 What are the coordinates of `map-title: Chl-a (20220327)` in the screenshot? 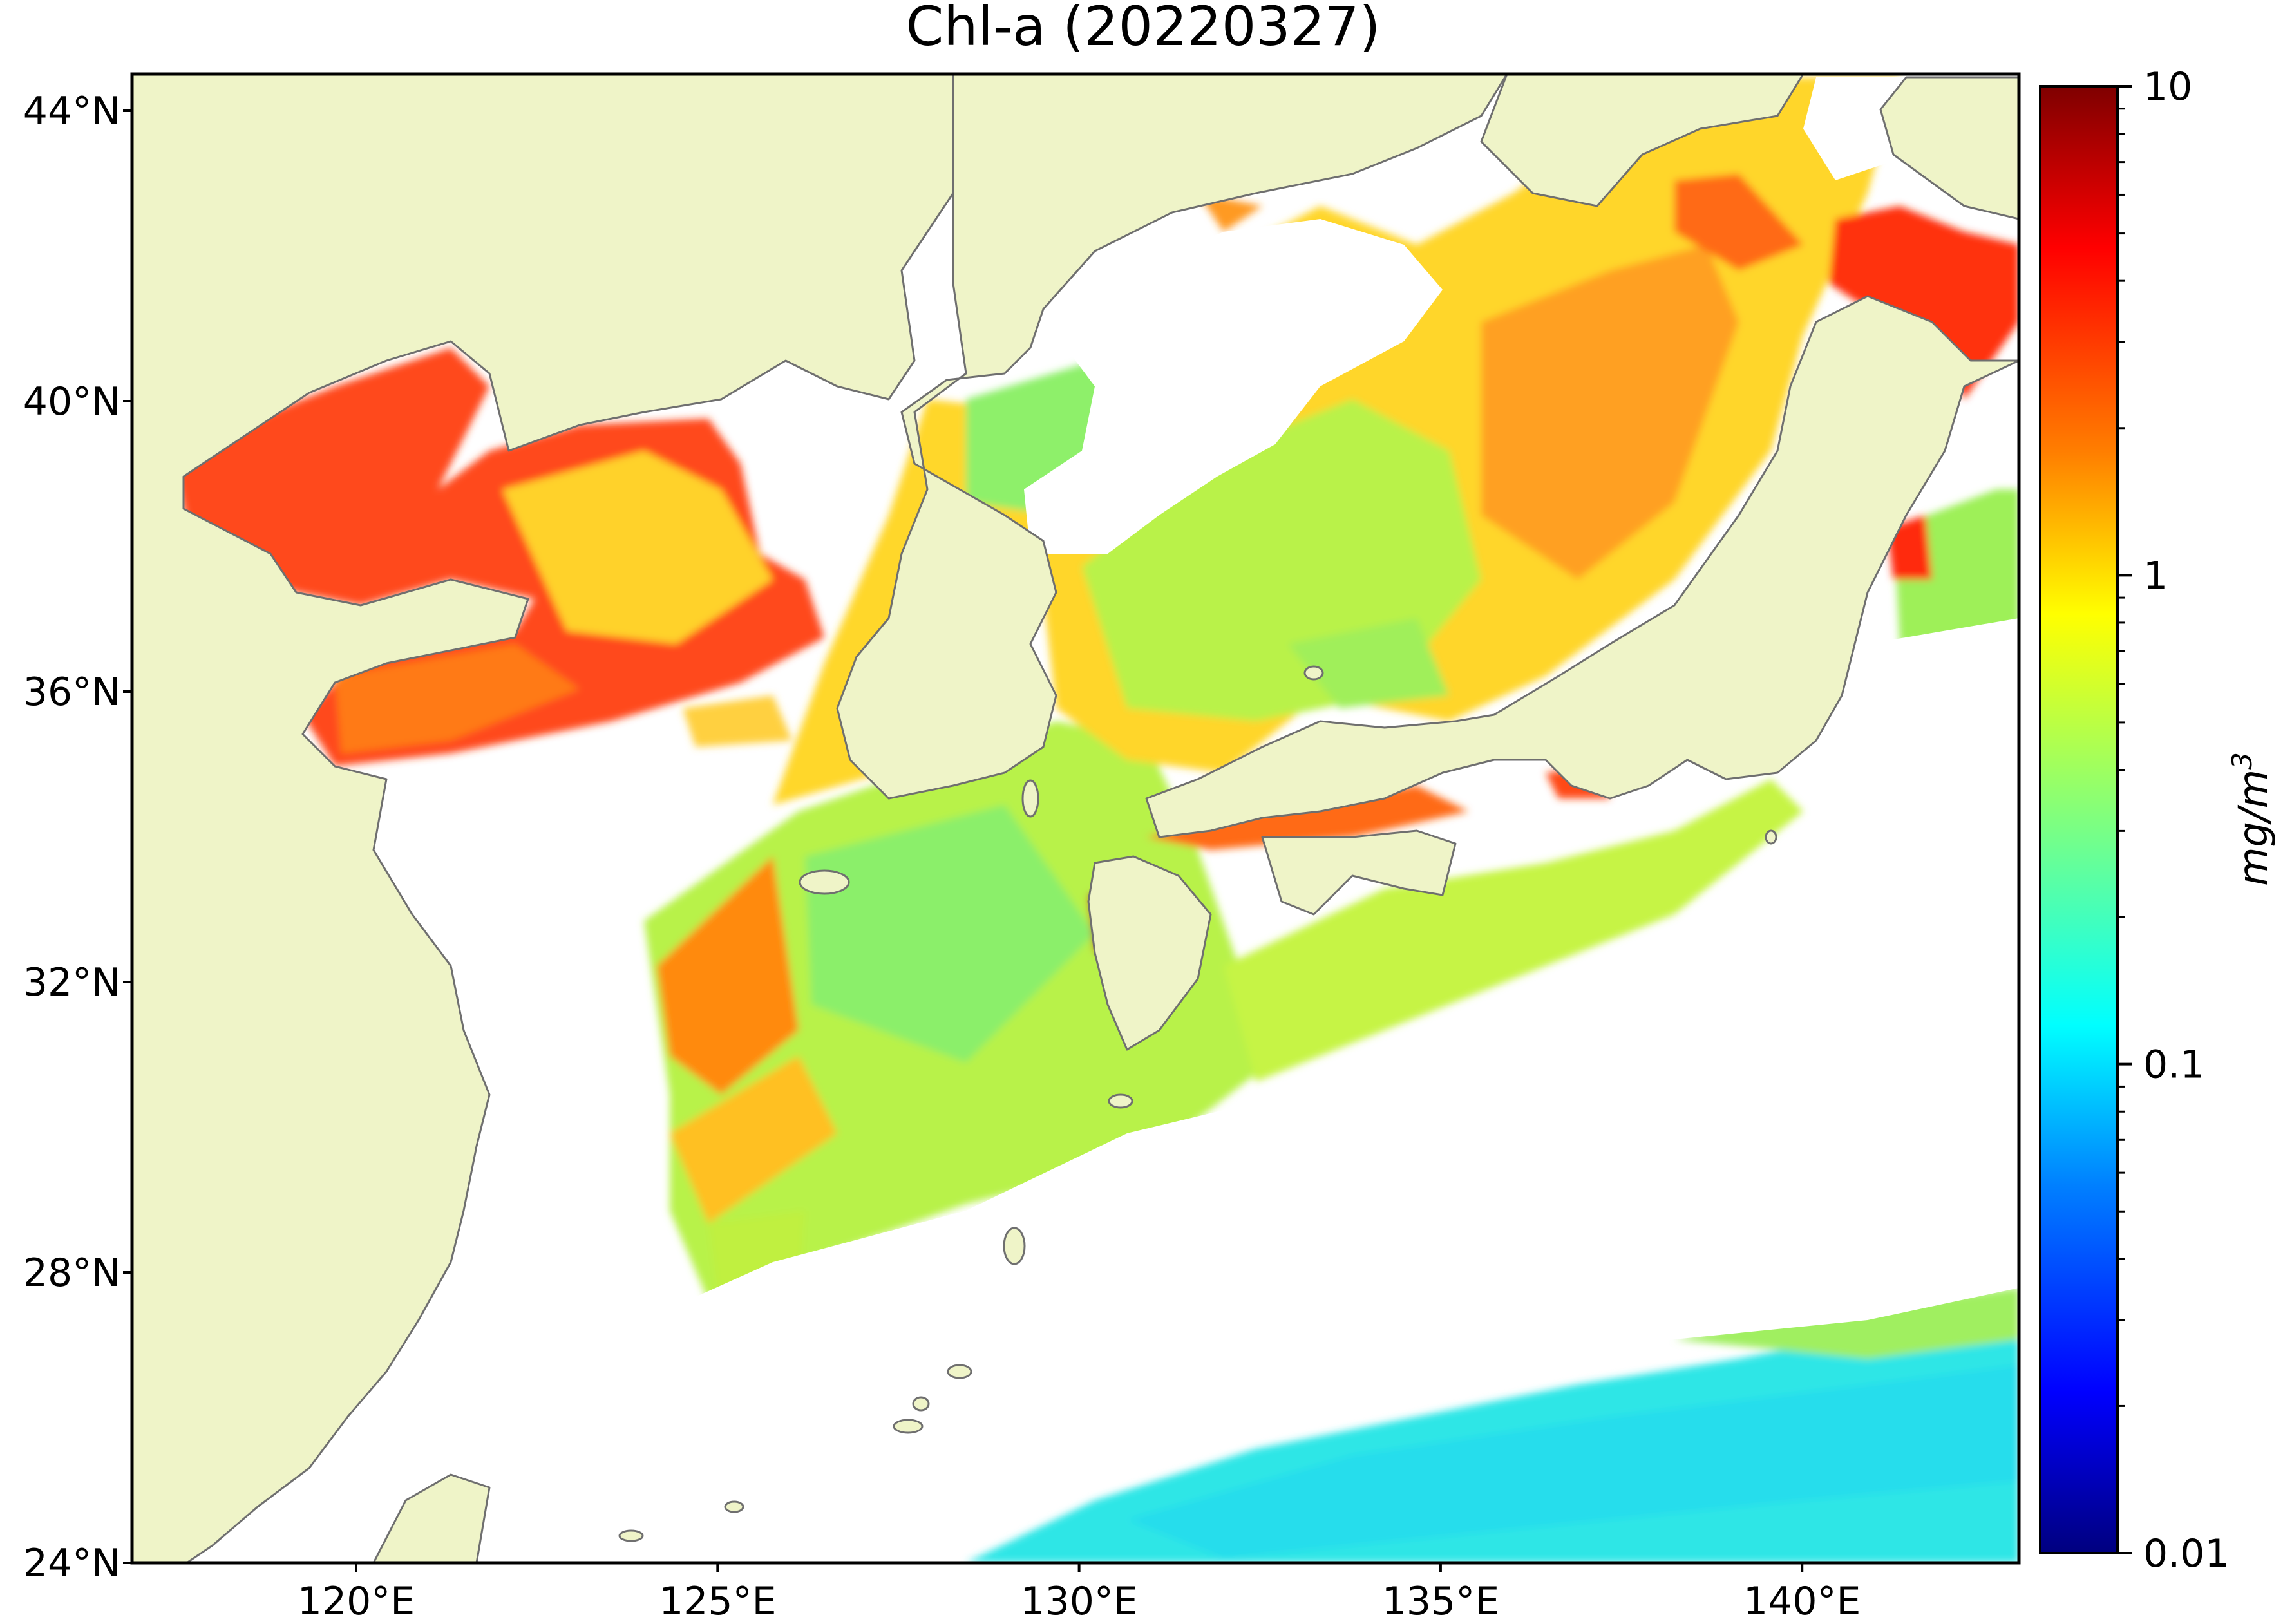 It's located at (1143, 29).